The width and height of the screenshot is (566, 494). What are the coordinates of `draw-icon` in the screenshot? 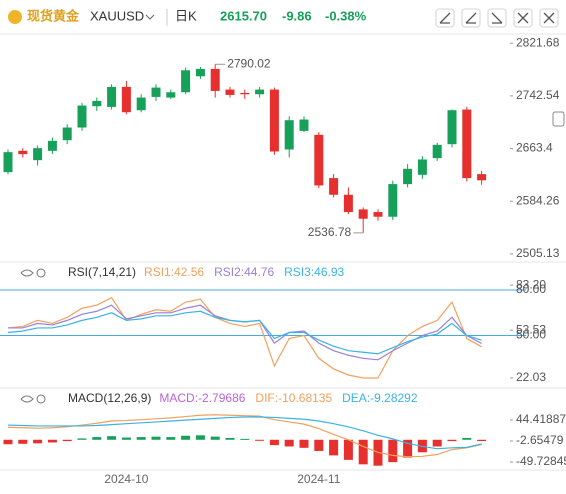 It's located at (445, 18).